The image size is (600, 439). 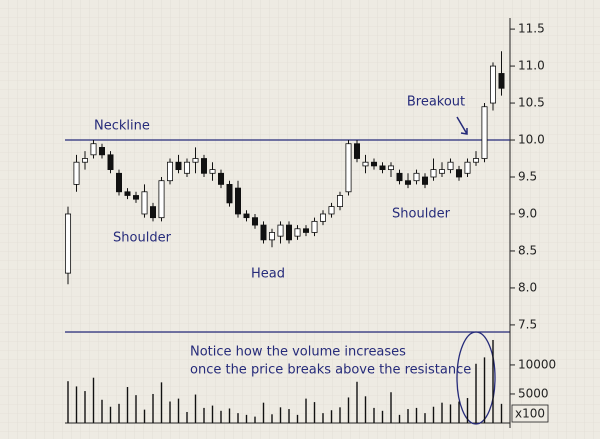 What do you see at coordinates (436, 102) in the screenshot?
I see `annotation: Breakout` at bounding box center [436, 102].